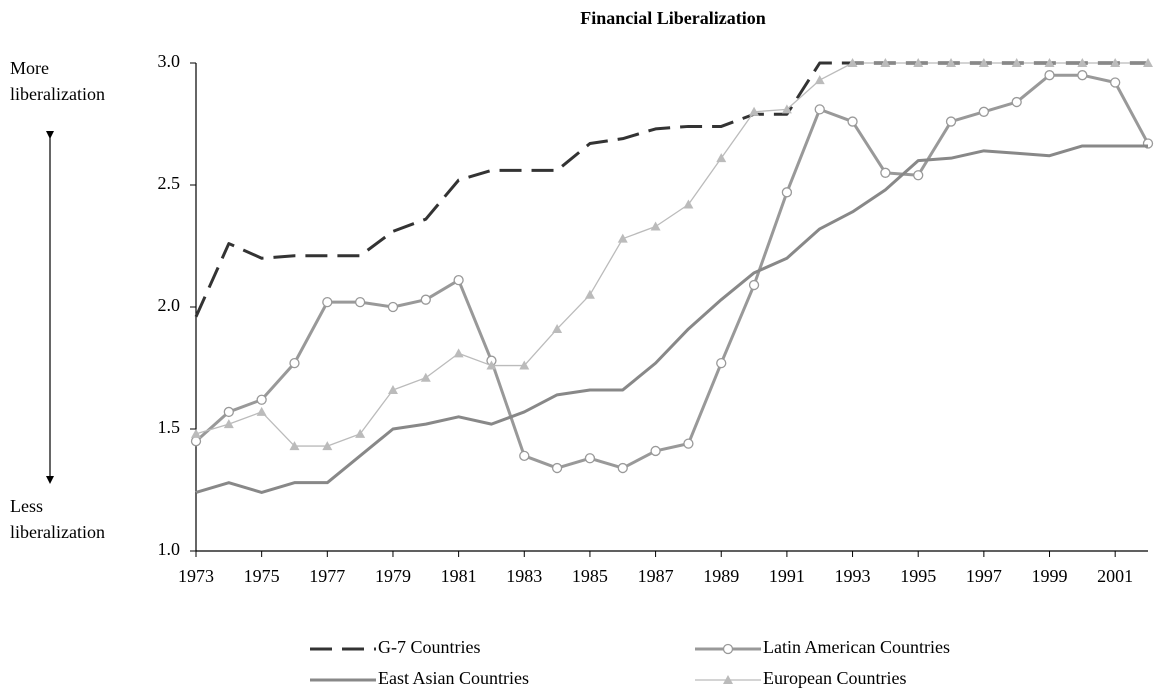  Describe the element at coordinates (169, 549) in the screenshot. I see `y-tick-label: 1.0` at that location.